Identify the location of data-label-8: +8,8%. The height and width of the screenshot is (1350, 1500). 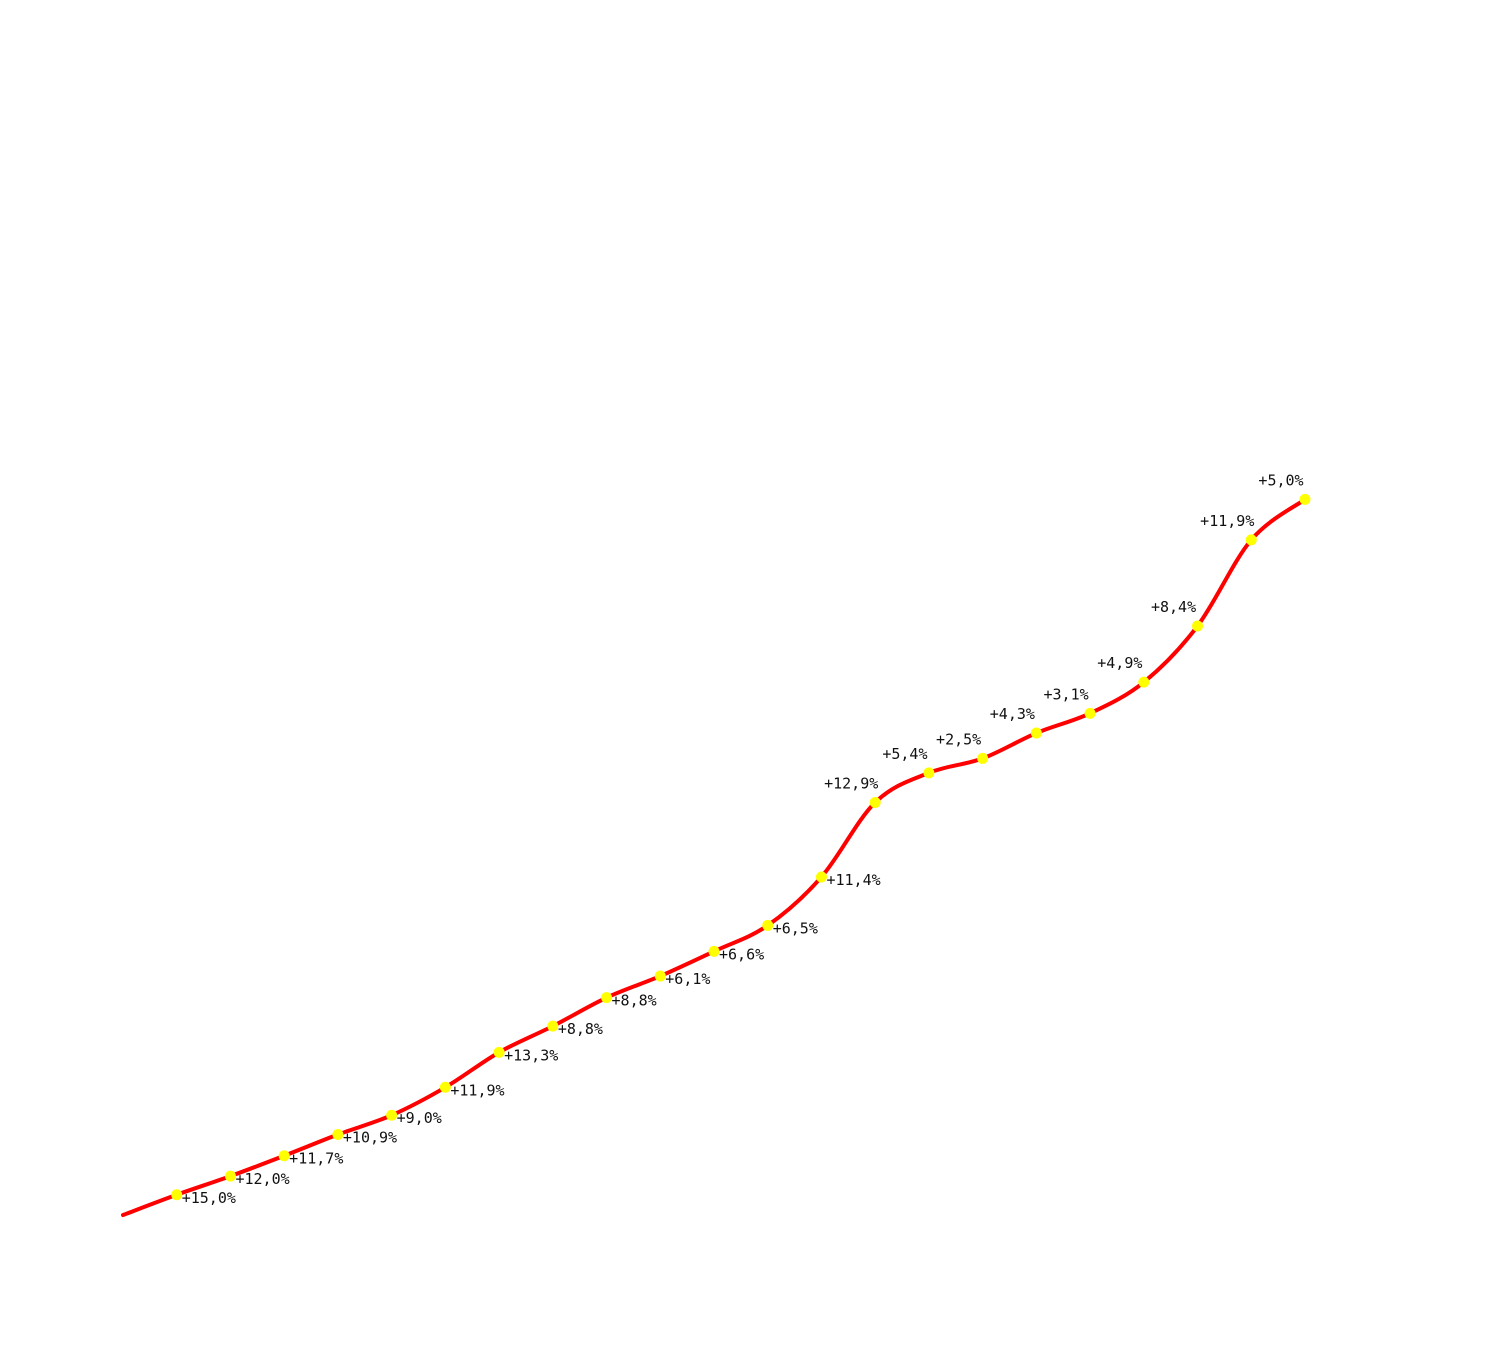
(580, 1029).